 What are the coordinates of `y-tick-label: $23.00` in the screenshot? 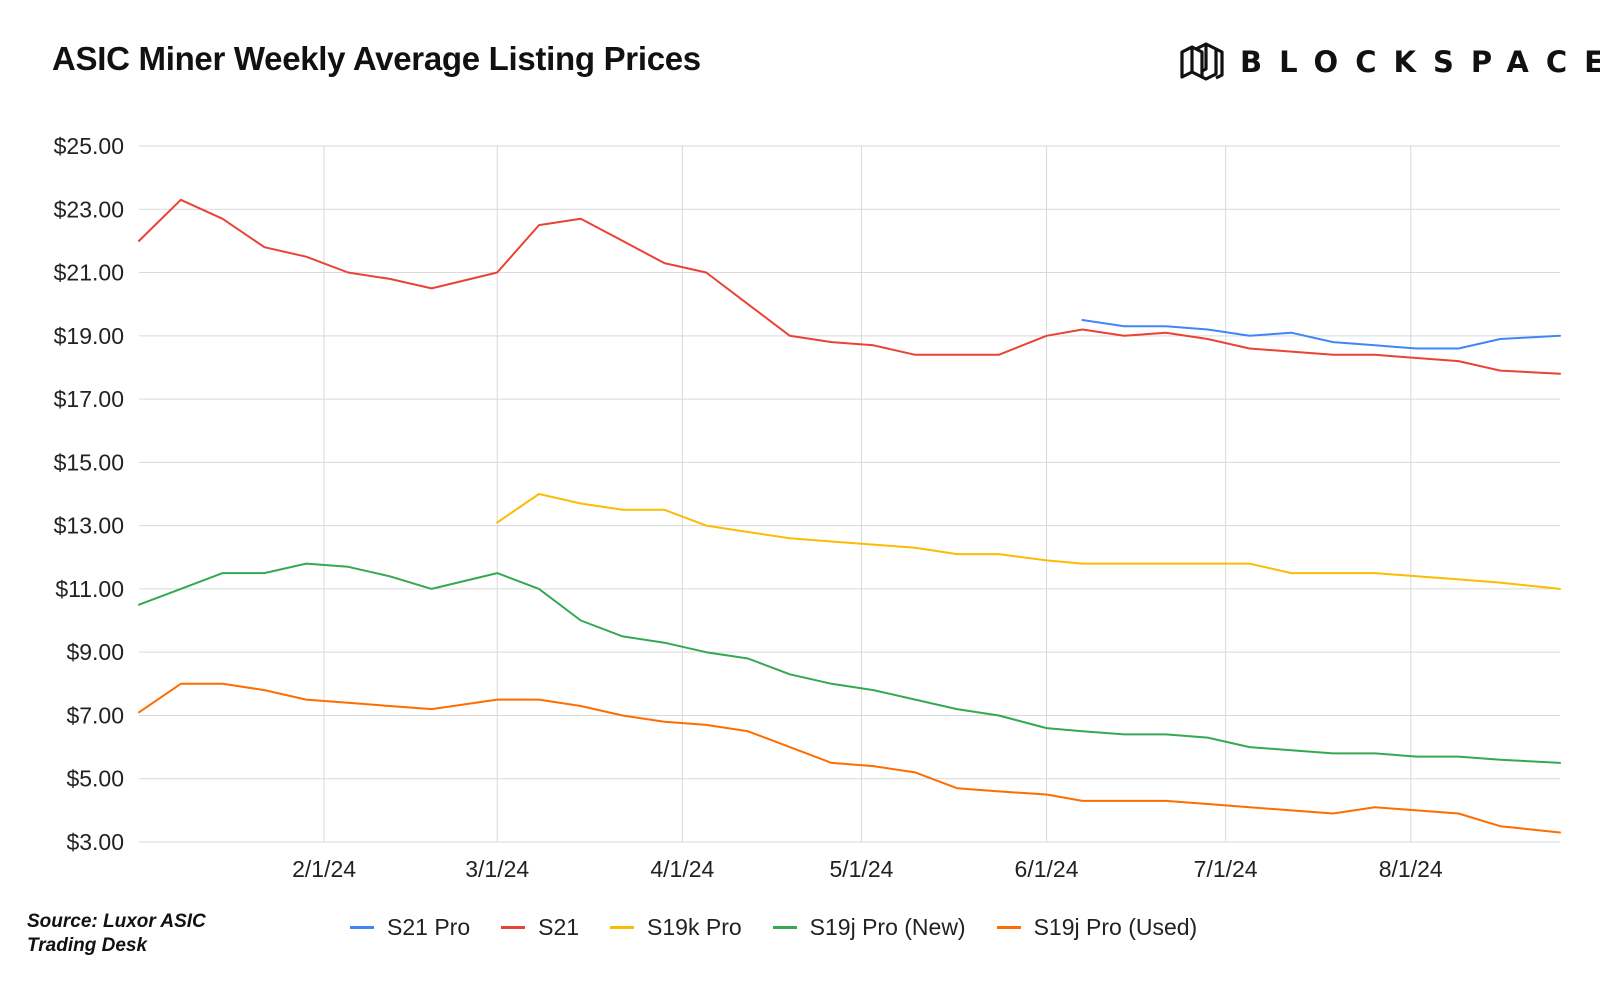 It's located at (89, 209).